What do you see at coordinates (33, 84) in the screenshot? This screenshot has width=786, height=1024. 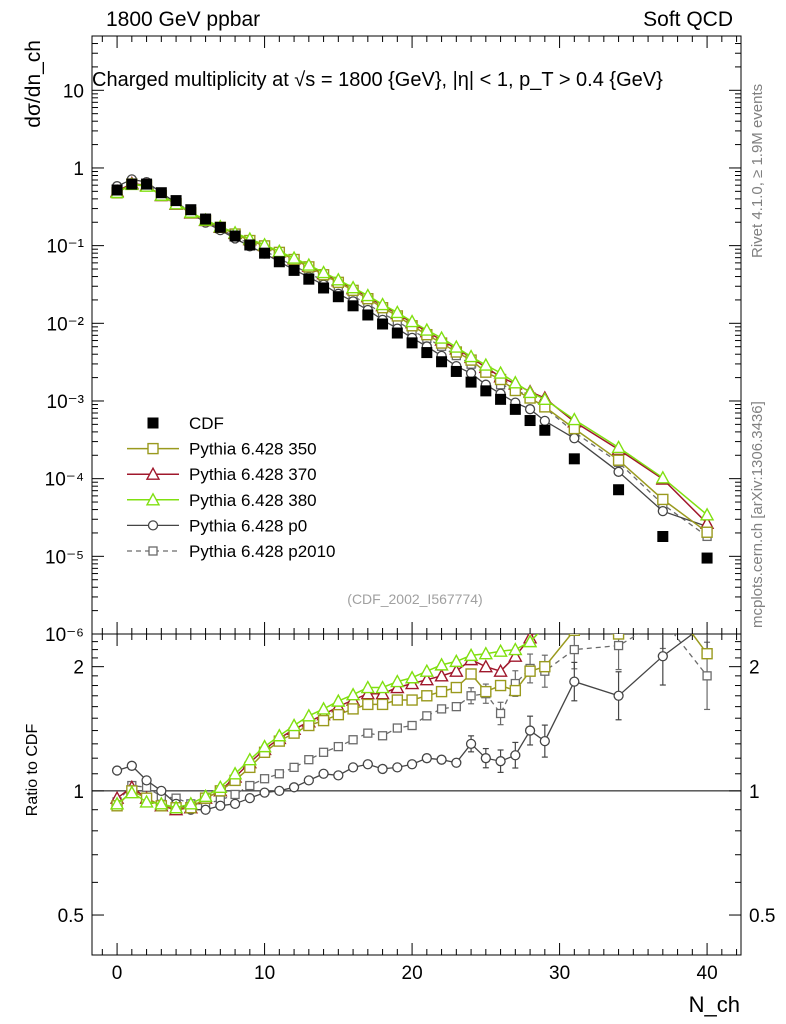 I see `y-axis-label: dσ/dn_ch` at bounding box center [33, 84].